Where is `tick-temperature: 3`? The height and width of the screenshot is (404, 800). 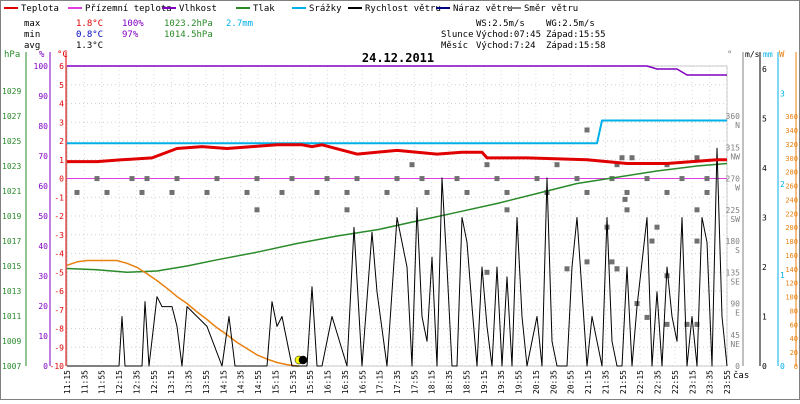
tick-temperature: 3 is located at coordinates (61, 122).